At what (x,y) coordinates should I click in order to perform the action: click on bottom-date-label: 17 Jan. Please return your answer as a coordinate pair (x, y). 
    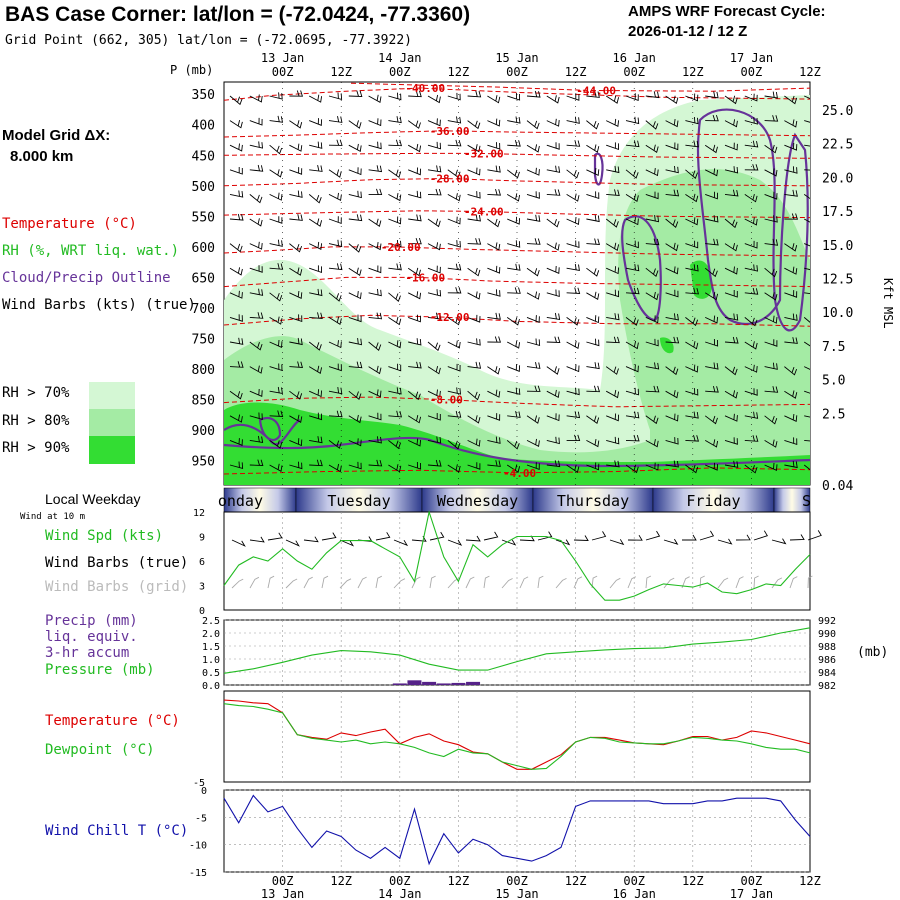
    Looking at the image, I should click on (751, 893).